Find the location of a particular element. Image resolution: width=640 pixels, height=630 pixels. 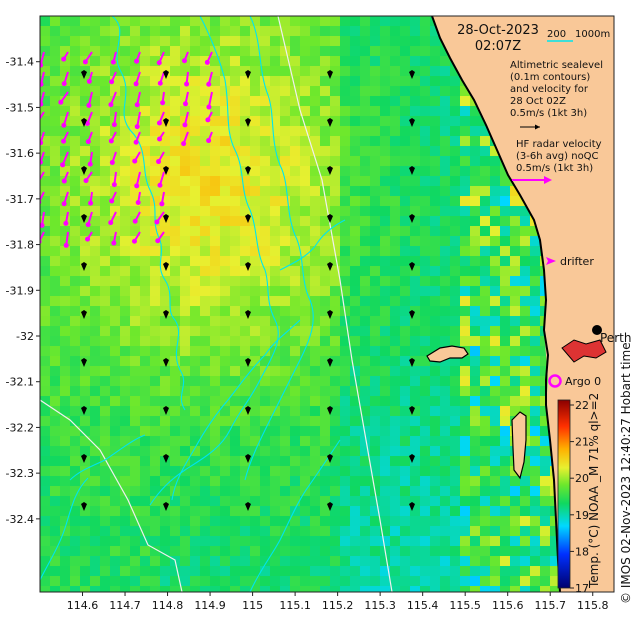

altimetry-arrow is located at coordinates (330, 506).